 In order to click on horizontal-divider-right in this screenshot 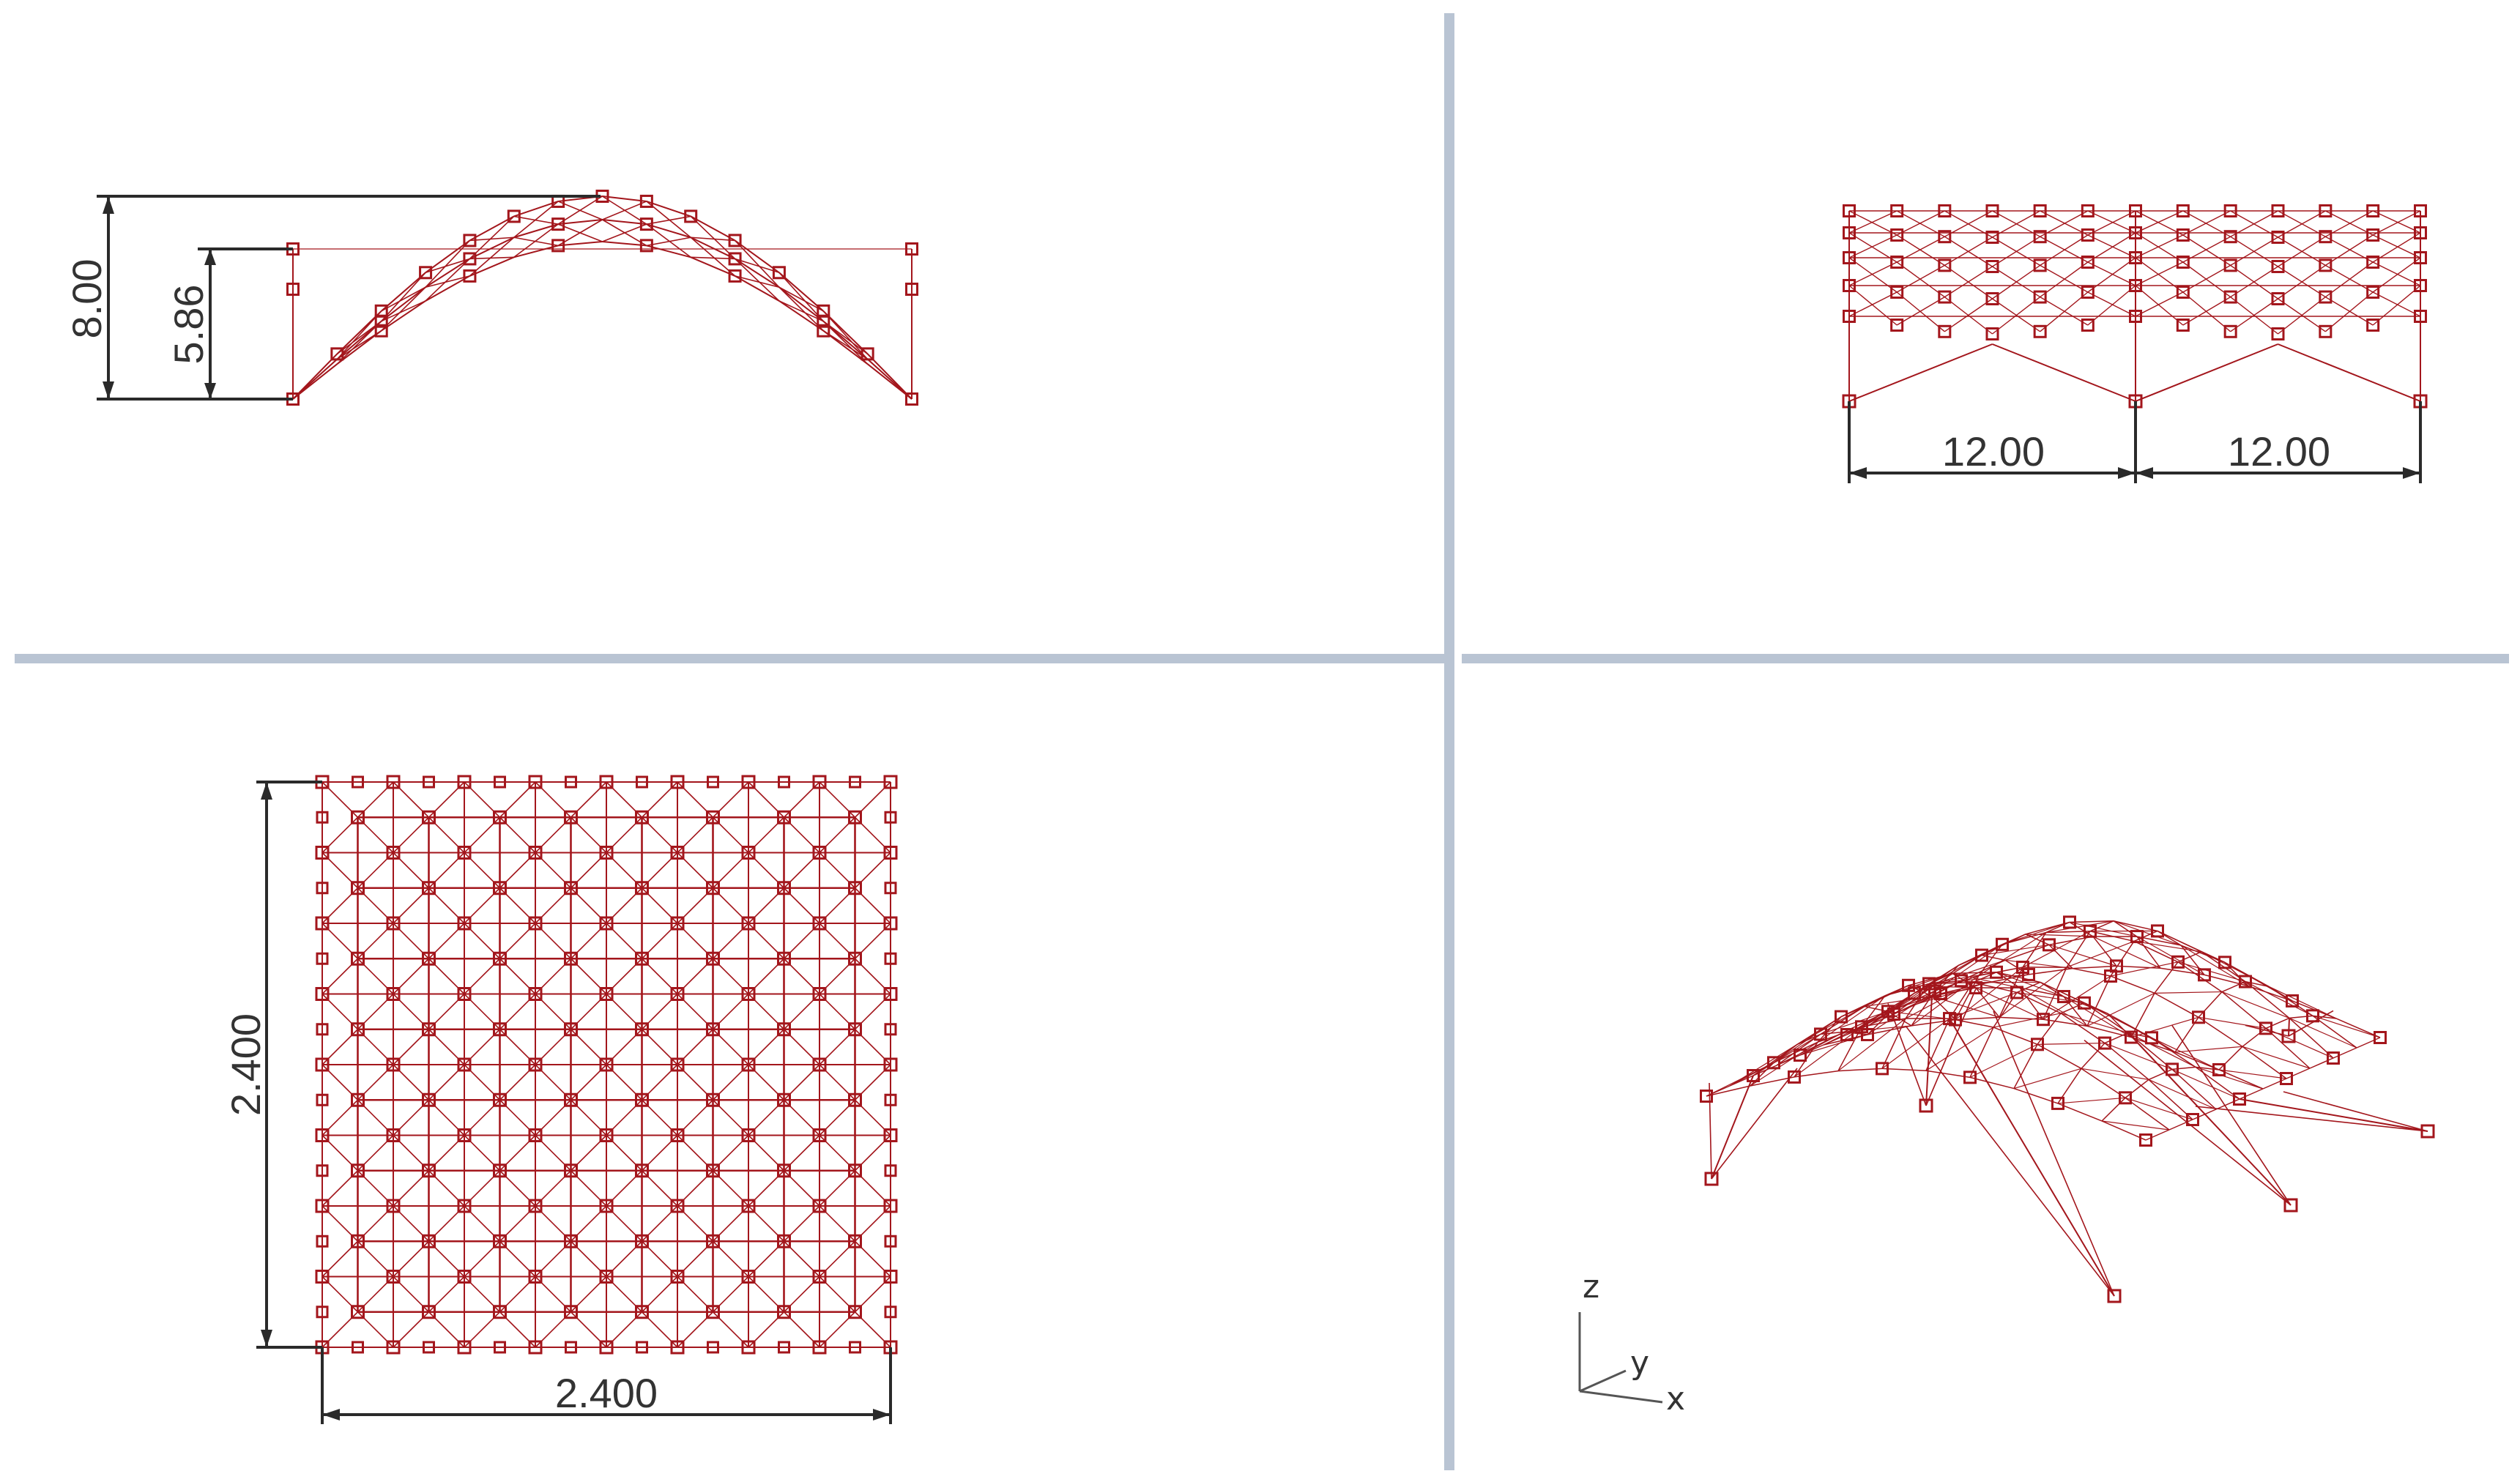, I will do `click(1985, 658)`.